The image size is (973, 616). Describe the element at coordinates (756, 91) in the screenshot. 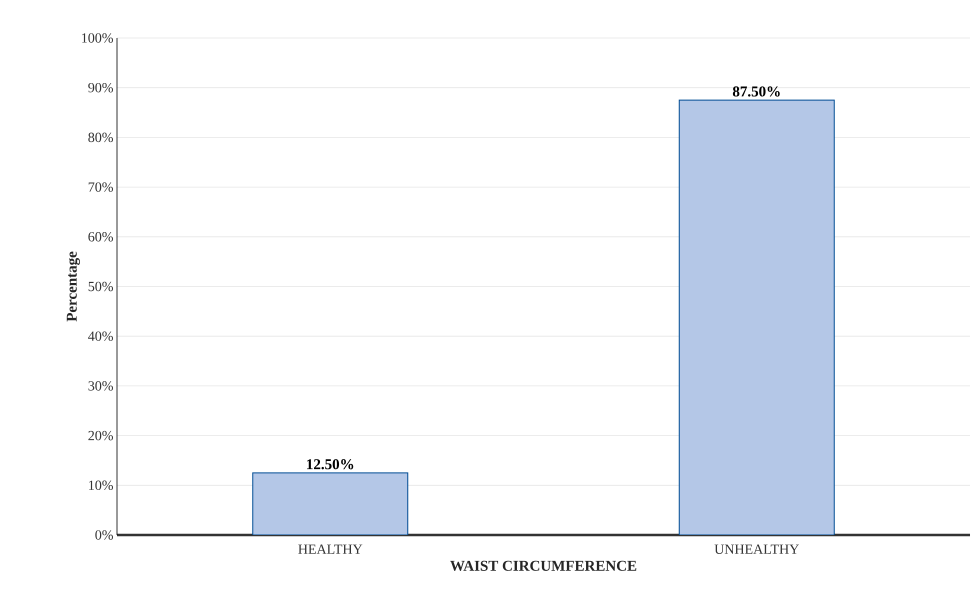

I see `data-label: 87.50%` at that location.